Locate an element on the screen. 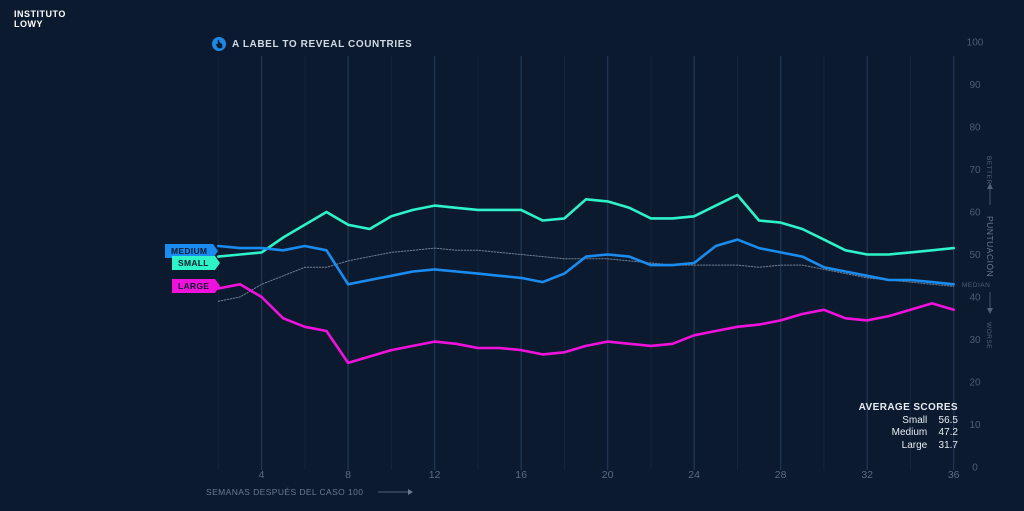 The width and height of the screenshot is (1024, 511). label-medium: MEDIUM is located at coordinates (192, 251).